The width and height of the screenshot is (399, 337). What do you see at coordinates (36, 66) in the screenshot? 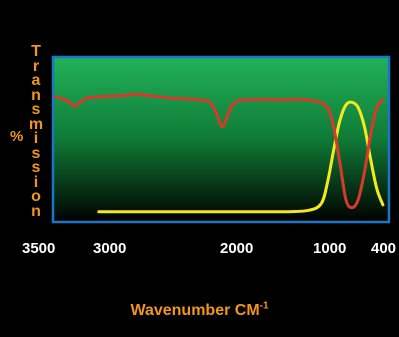
I see `y-axis-label-letter: r` at bounding box center [36, 66].